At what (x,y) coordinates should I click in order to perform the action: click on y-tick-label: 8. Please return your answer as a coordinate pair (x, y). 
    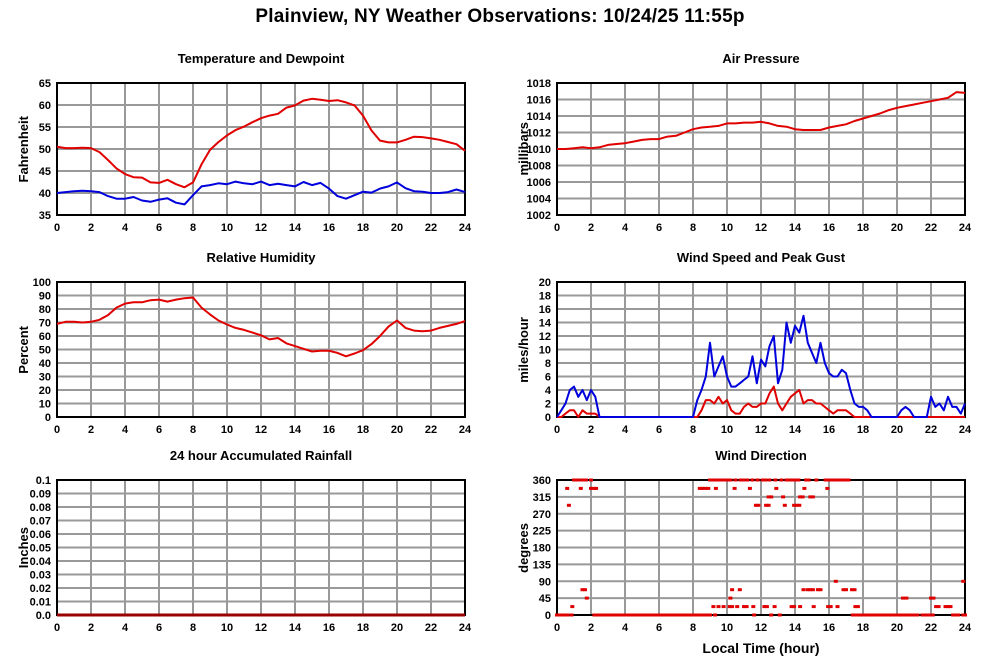
    Looking at the image, I should click on (548, 364).